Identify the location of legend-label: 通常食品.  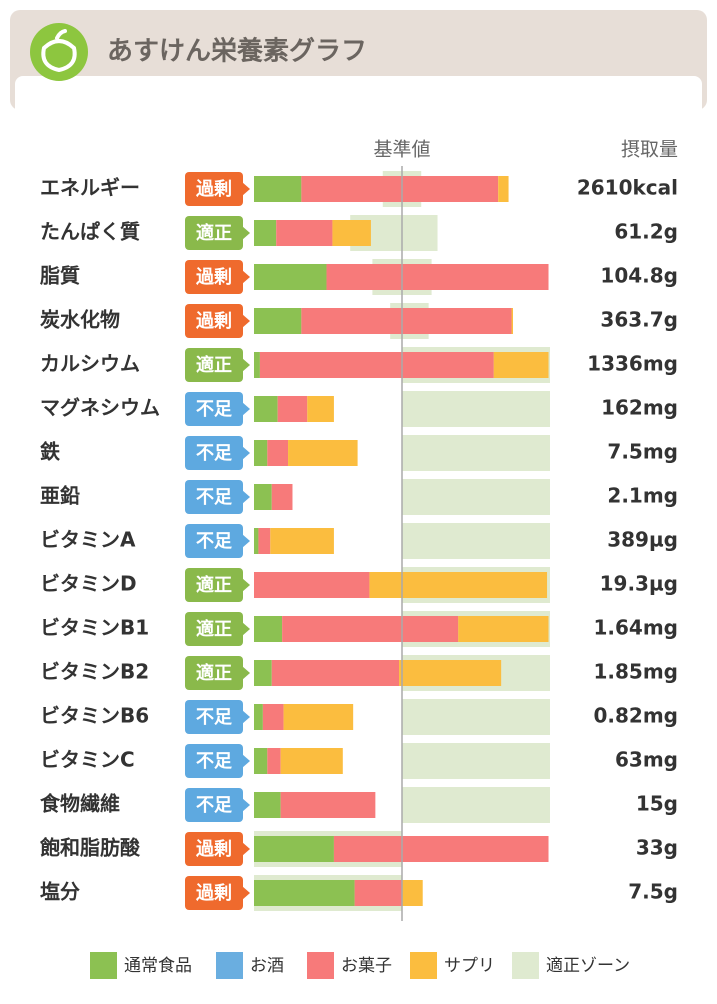
(158, 966).